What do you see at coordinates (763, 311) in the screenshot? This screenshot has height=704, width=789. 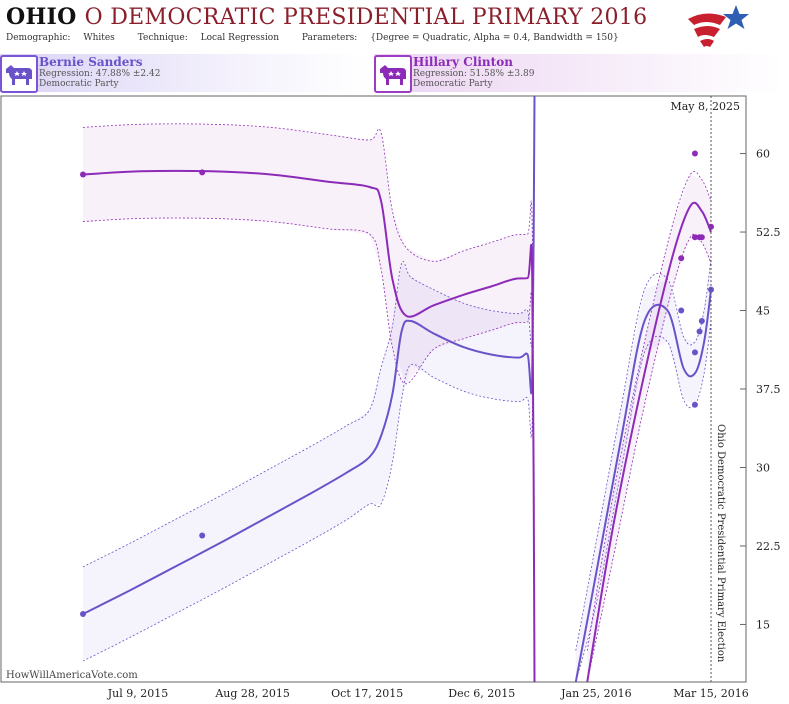 I see `y-tick-label: 45` at bounding box center [763, 311].